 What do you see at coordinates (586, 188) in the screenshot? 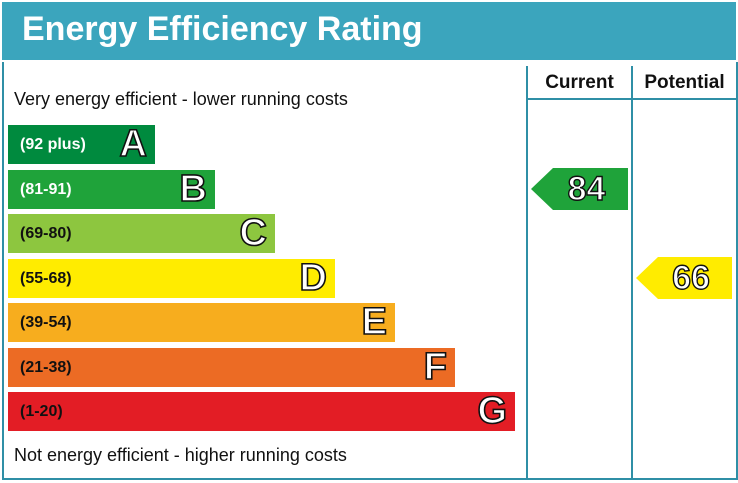
I see `current-rating-value: 84` at bounding box center [586, 188].